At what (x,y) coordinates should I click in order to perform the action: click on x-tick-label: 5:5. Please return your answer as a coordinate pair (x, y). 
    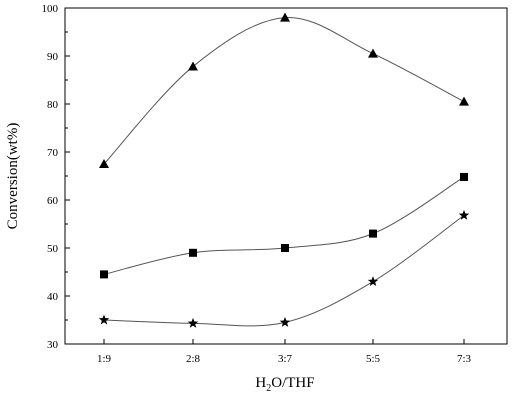
    Looking at the image, I should click on (373, 359).